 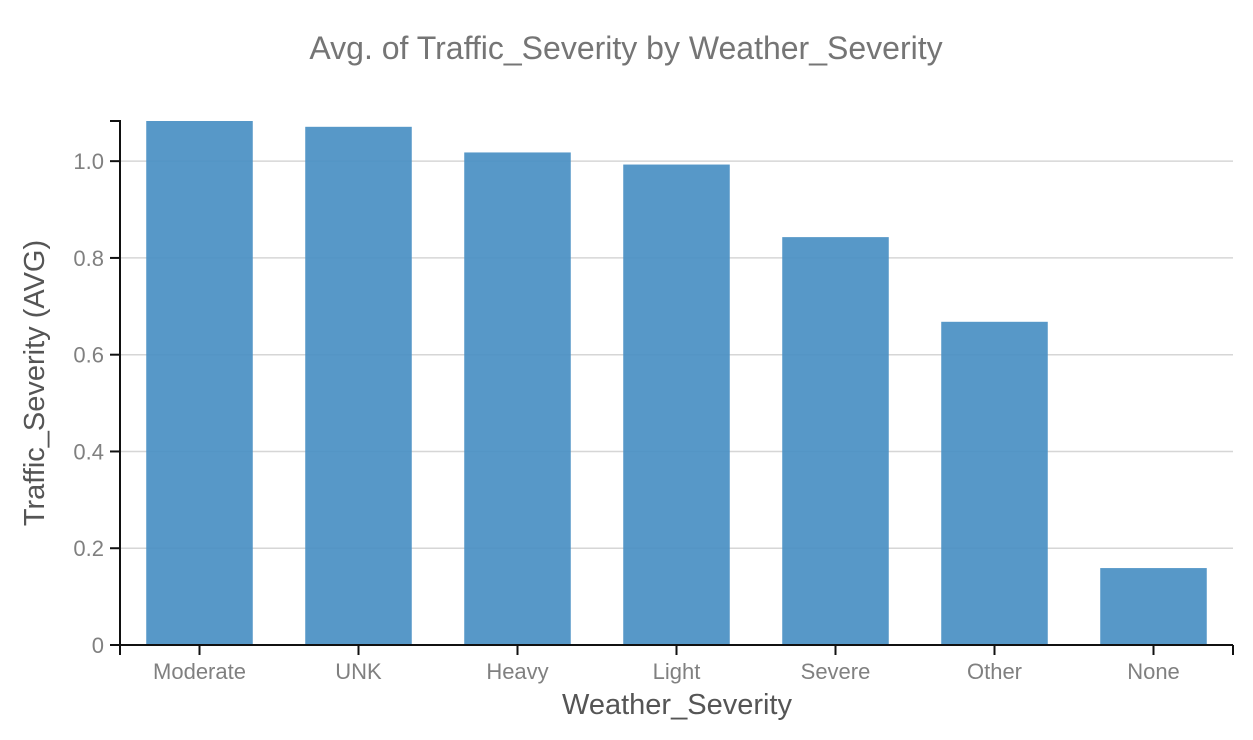 What do you see at coordinates (199, 671) in the screenshot?
I see `x-tick-label: Moderate` at bounding box center [199, 671].